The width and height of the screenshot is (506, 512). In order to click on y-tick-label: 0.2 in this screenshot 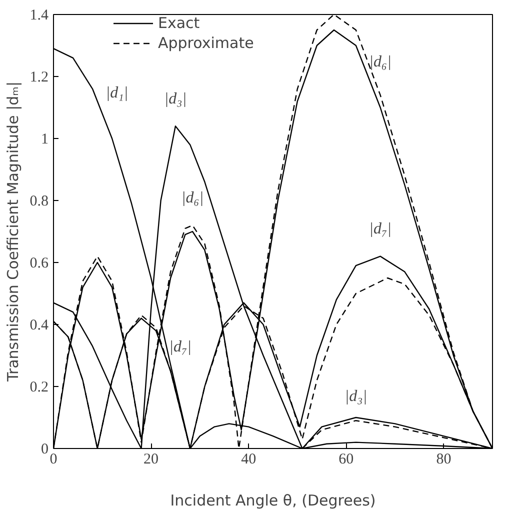, I will do `click(39, 388)`.